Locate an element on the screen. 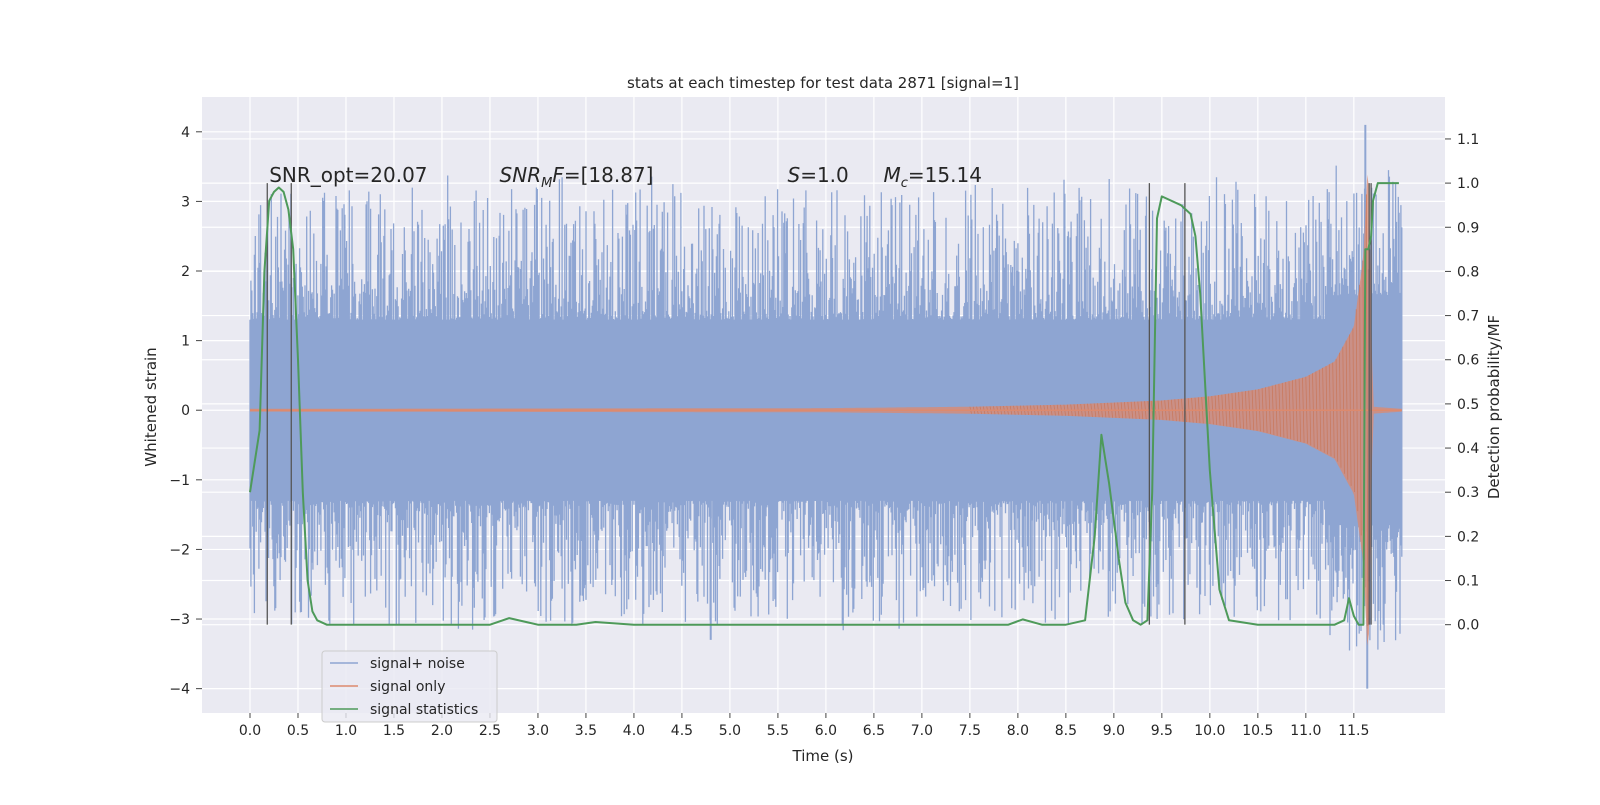  x-tick-label: 4.0 is located at coordinates (634, 731).